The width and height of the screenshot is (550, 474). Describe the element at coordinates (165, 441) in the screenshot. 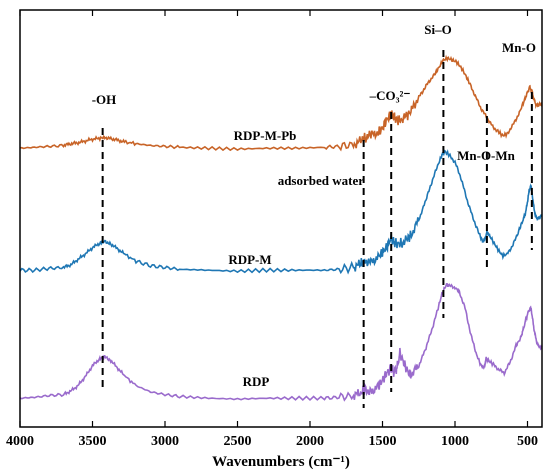

I see `x-tick-label-3000: 3000` at that location.